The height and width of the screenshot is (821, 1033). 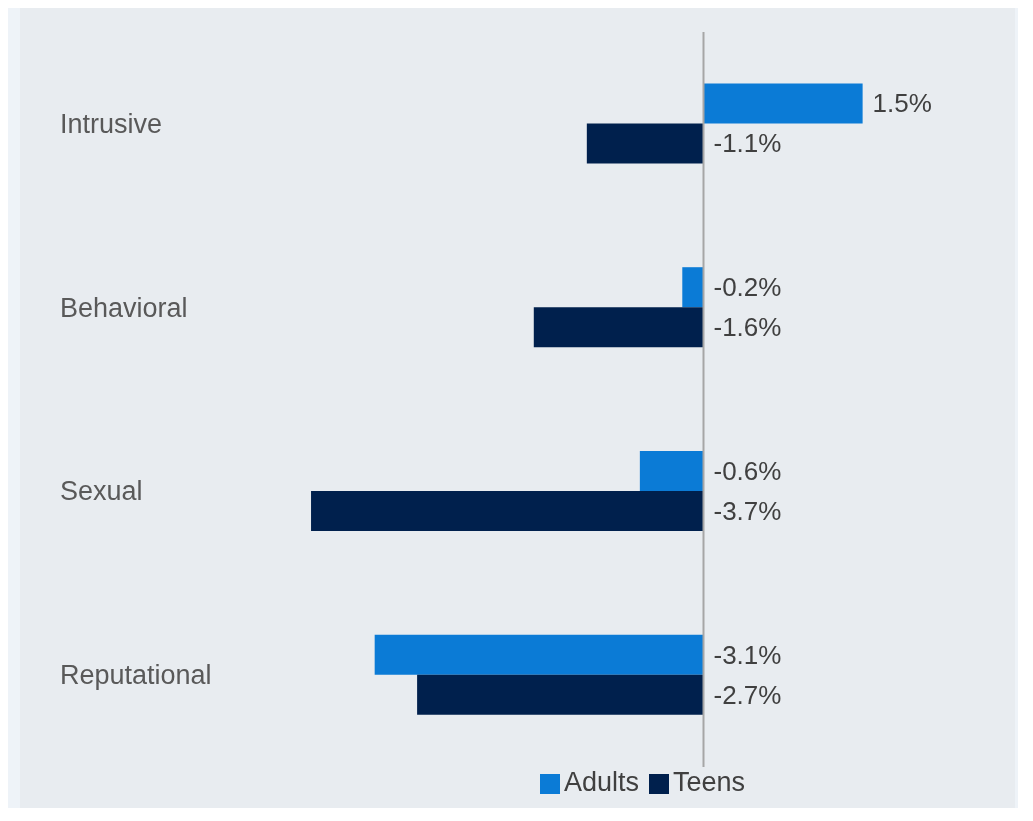 What do you see at coordinates (601, 782) in the screenshot?
I see `legend-label: Adults` at bounding box center [601, 782].